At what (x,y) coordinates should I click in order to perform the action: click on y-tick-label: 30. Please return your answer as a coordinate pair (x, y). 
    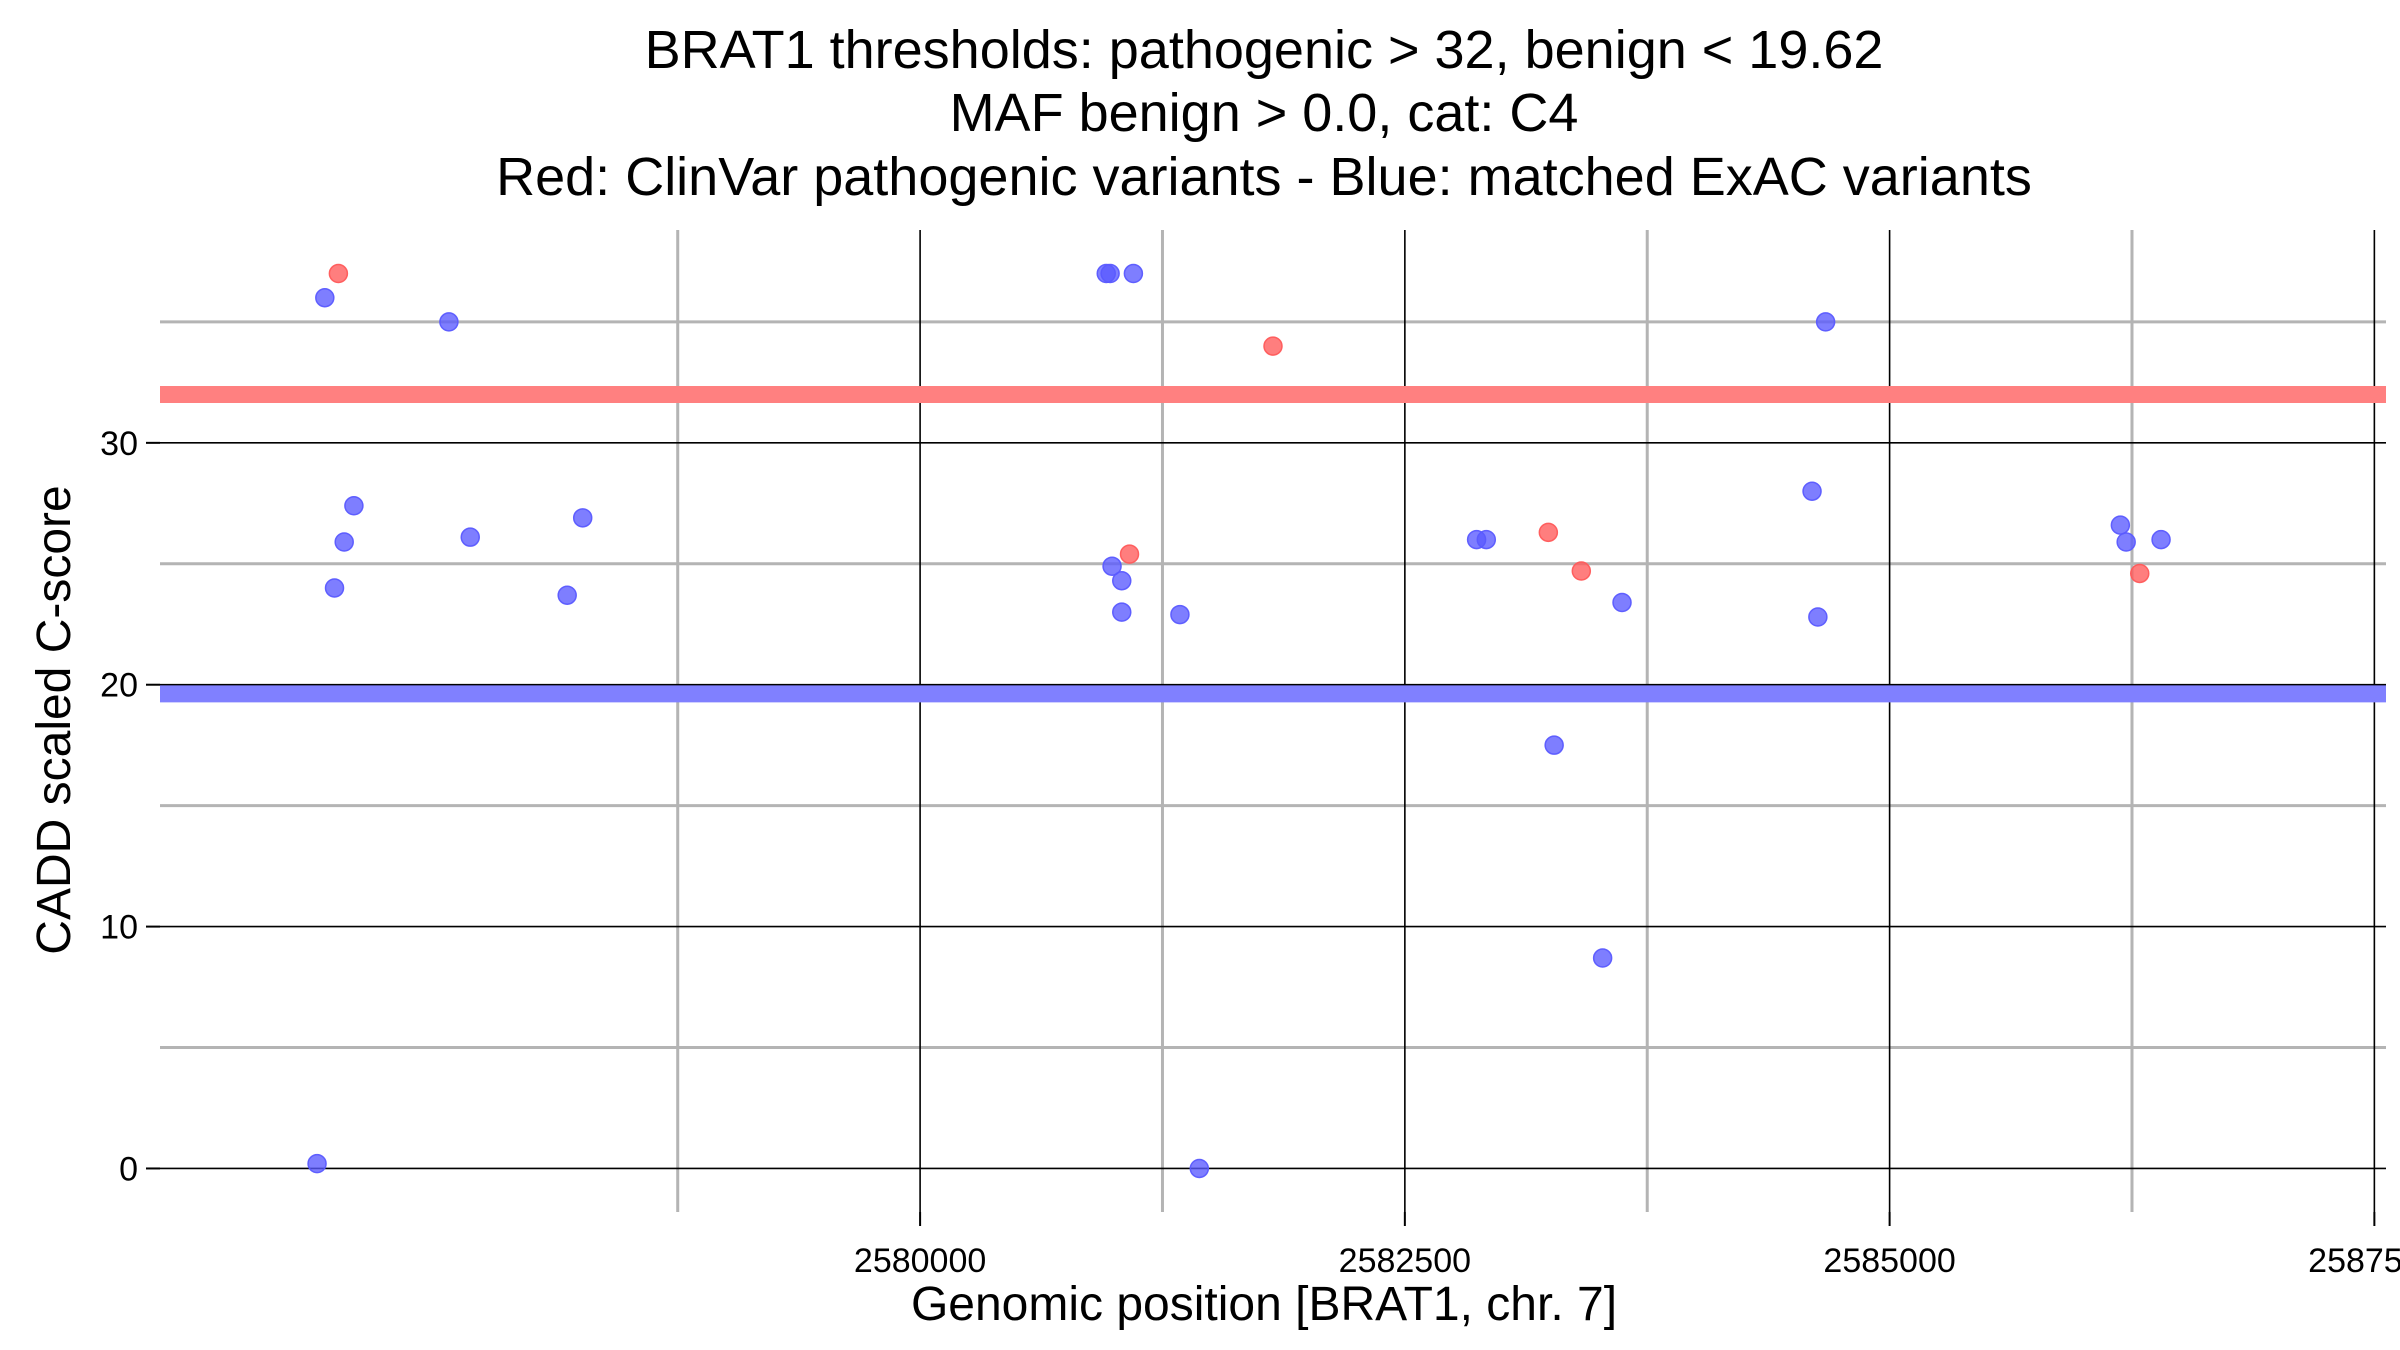
    Looking at the image, I should click on (119, 444).